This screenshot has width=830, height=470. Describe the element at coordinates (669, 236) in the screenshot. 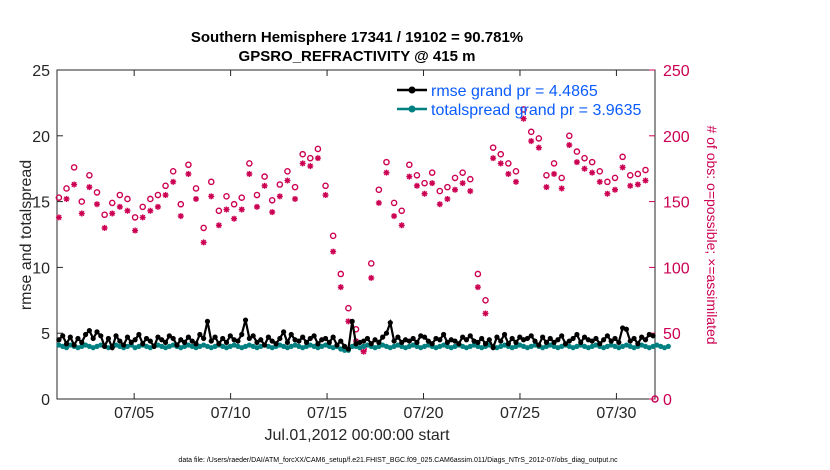

I see `right-y-axis-ticks: 0 50 100 150 200 250` at that location.